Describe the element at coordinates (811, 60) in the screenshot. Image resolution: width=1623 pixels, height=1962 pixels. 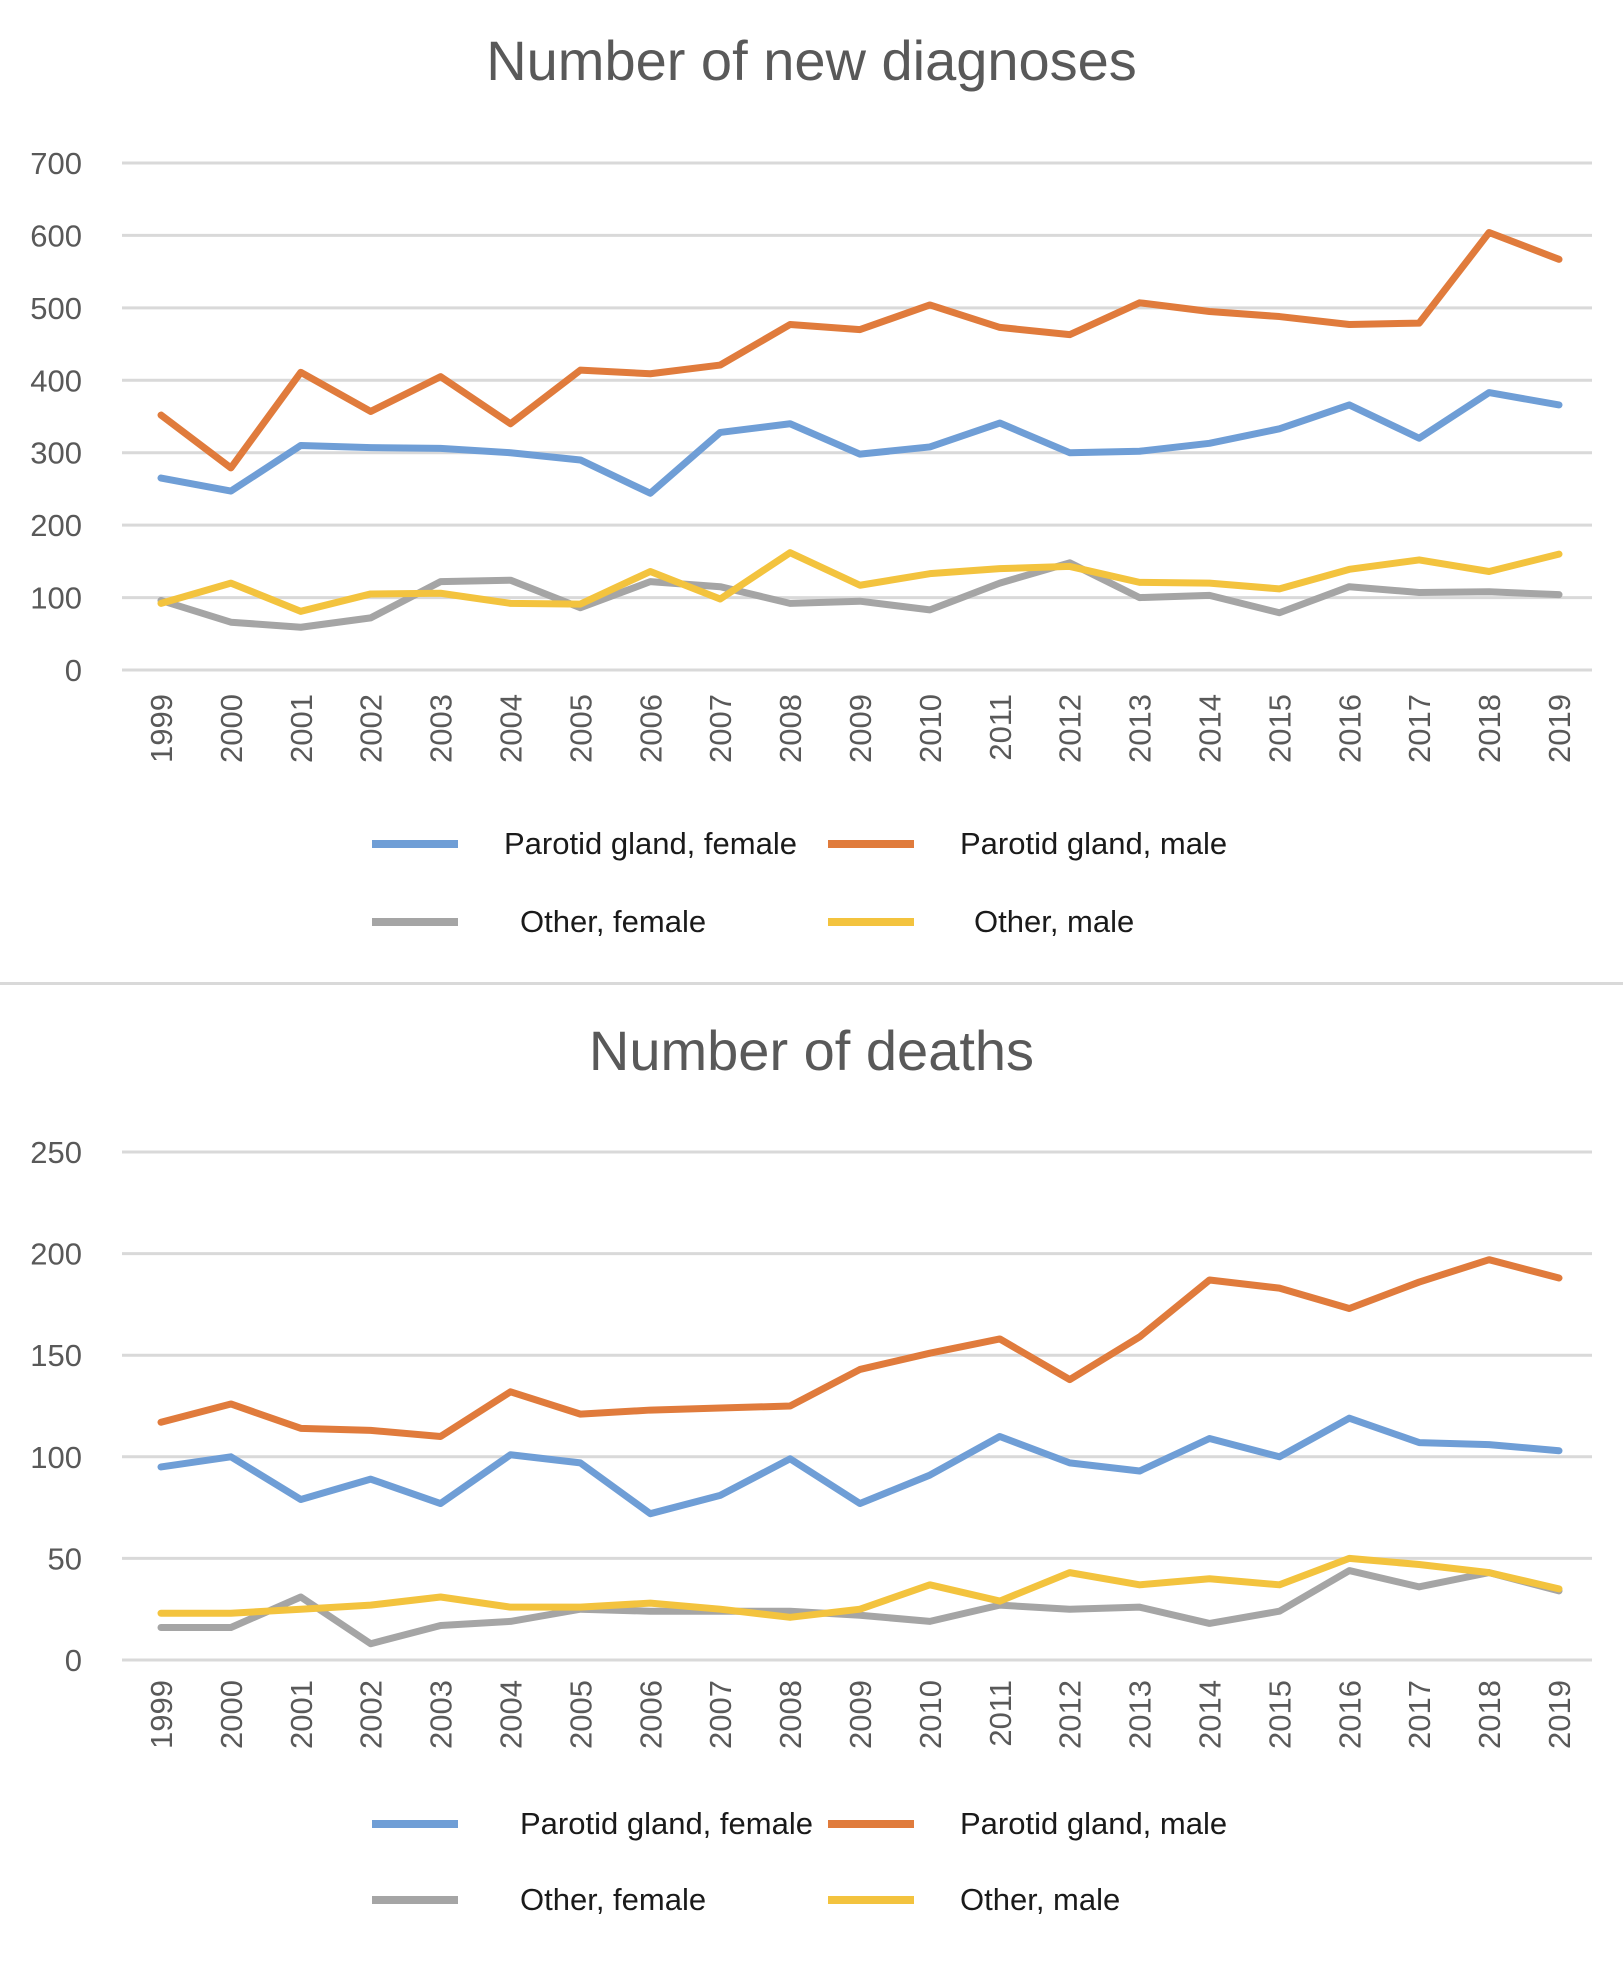
I see `chart-title: Number of new diagnoses` at that location.